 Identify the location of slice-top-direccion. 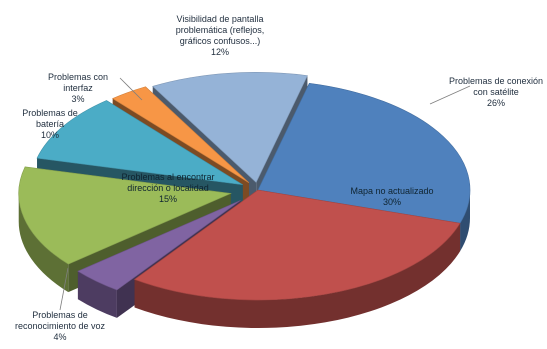
(125, 215).